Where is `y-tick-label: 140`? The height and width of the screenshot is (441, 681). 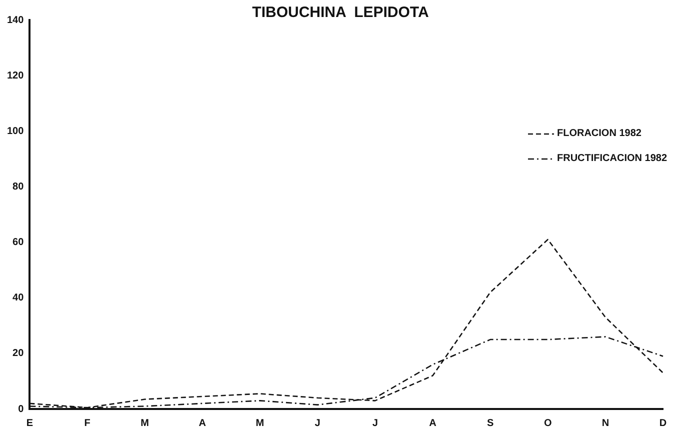
y-tick-label: 140 is located at coordinates (15, 20).